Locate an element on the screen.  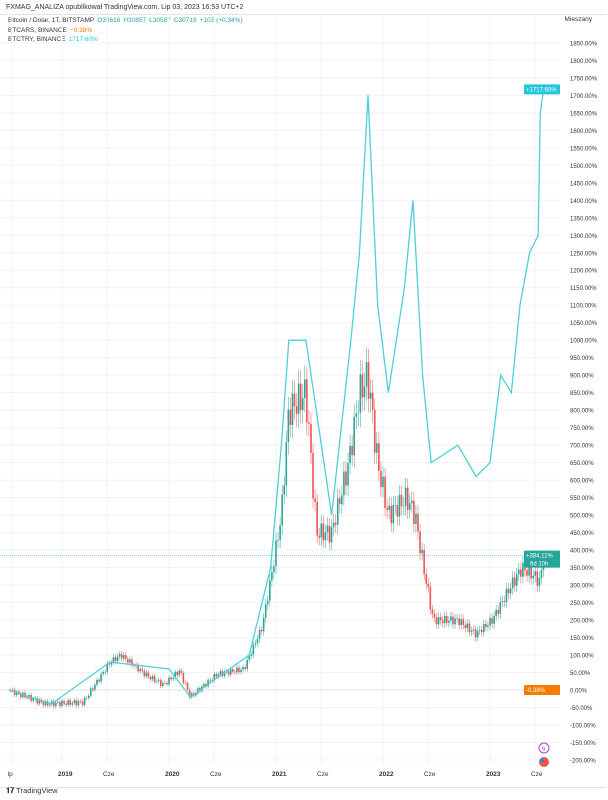
legend-btctry: BTCTRY, BINANCE 1717.60% is located at coordinates (54, 39).